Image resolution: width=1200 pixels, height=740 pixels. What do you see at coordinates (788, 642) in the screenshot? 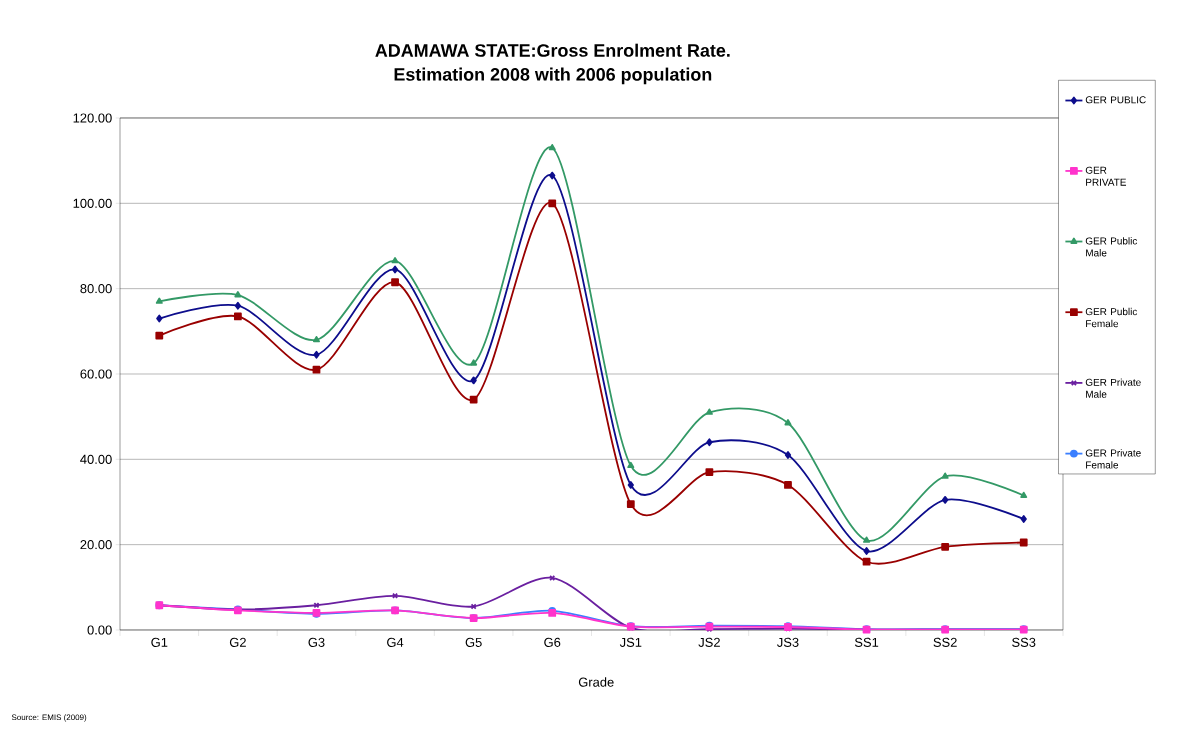
I see `x-tick-label: JS3` at bounding box center [788, 642].